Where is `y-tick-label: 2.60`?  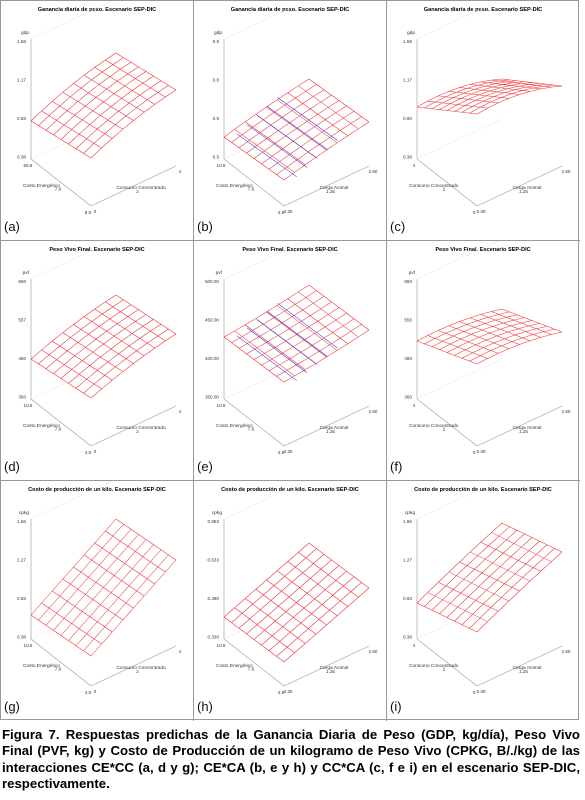
y-tick-label: 2.60 is located at coordinates (373, 171).